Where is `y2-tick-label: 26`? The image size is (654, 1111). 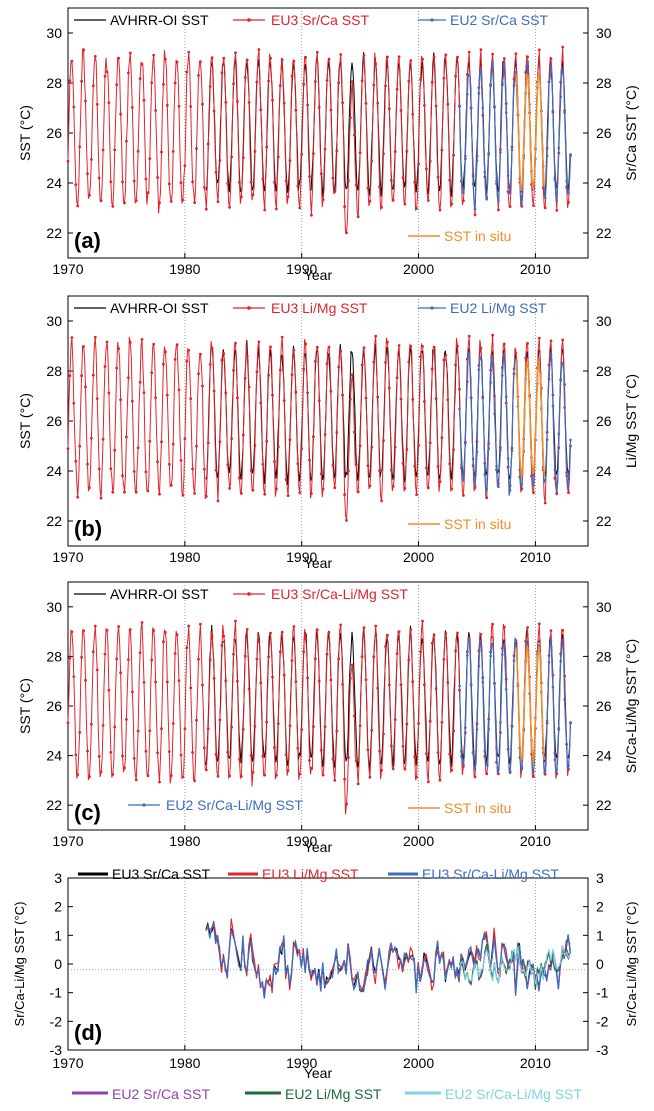 y2-tick-label: 26 is located at coordinates (604, 133).